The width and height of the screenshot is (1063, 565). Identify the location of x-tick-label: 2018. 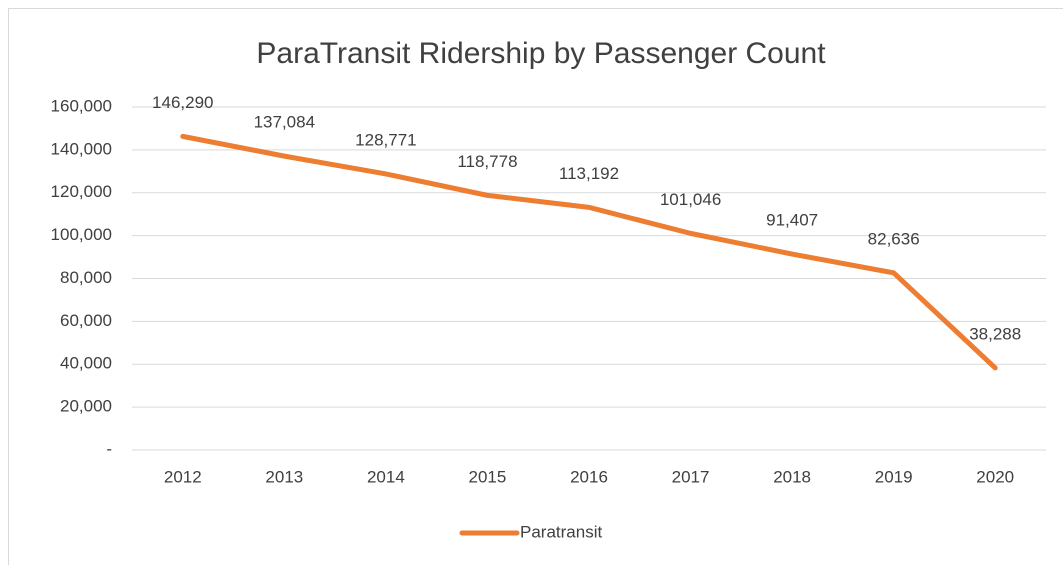
(792, 476).